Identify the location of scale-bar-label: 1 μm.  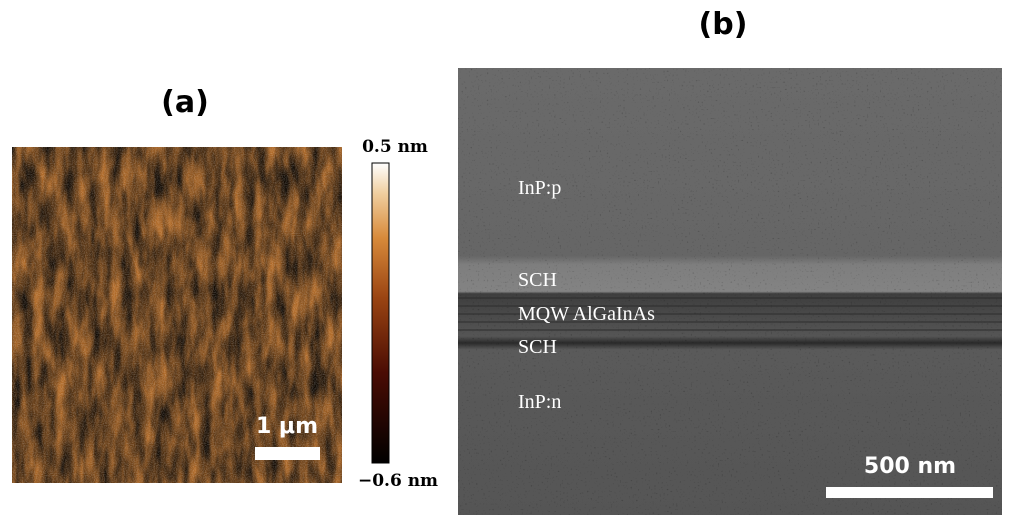
(287, 426).